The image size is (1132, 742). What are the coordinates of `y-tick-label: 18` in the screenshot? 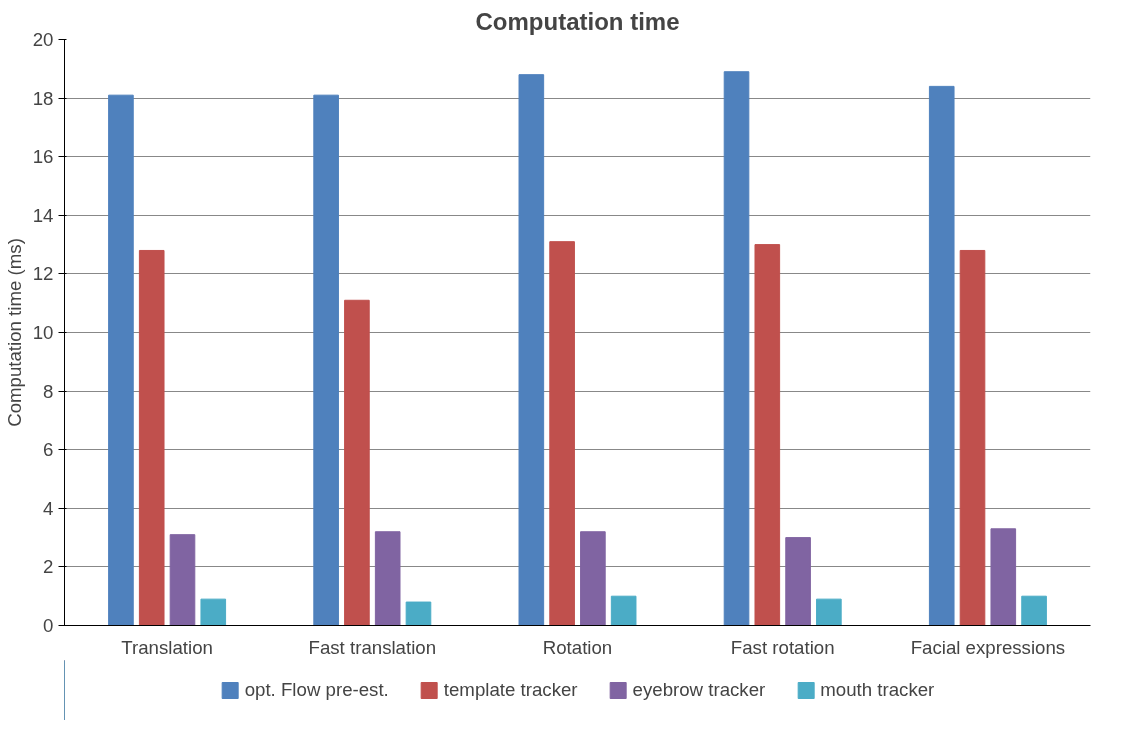 It's located at (43, 98).